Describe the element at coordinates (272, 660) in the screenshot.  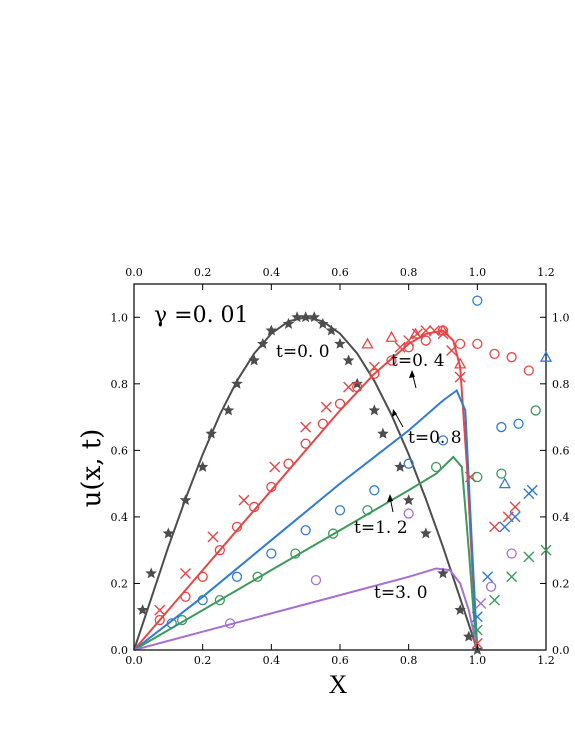
I see `x-tick-label-bottom: 0.4` at that location.